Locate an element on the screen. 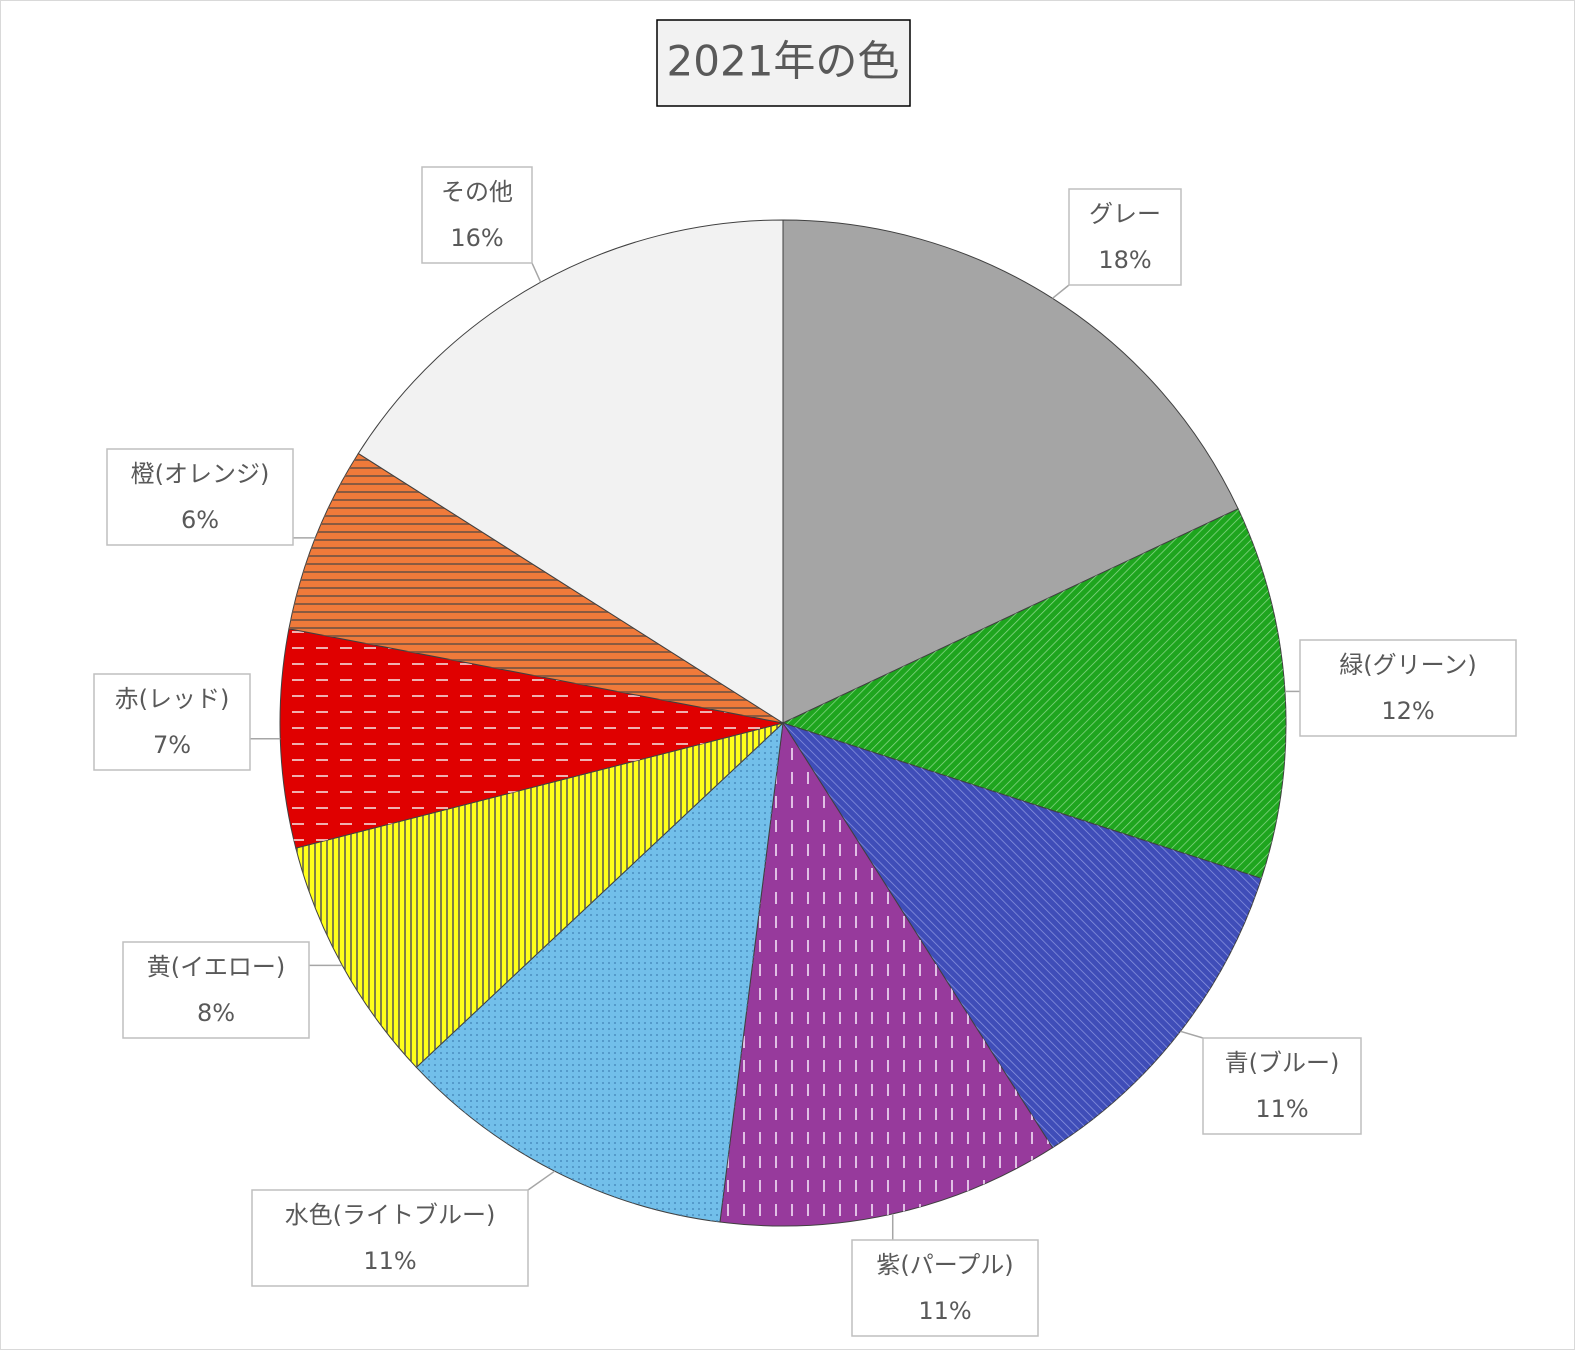 This screenshot has height=1354, width=1575. value-label: 6% is located at coordinates (200, 520).